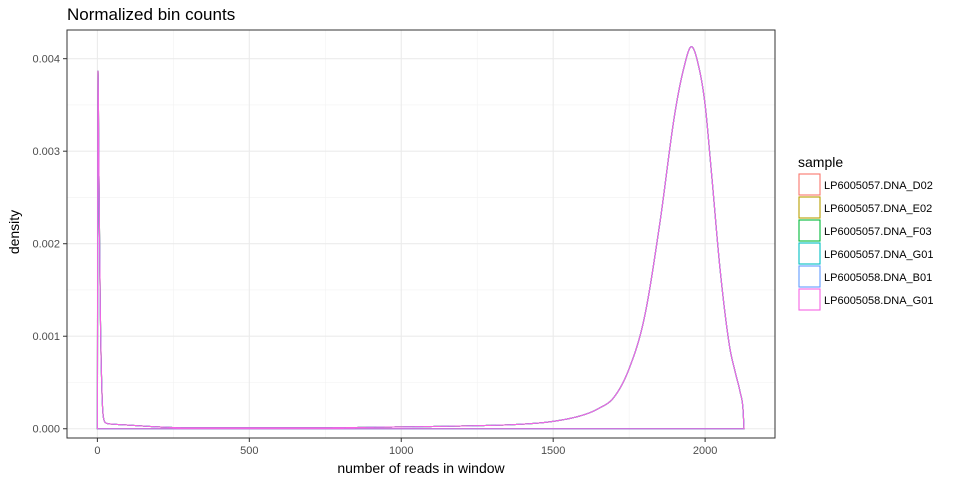 This screenshot has height=480, width=960. What do you see at coordinates (97, 451) in the screenshot?
I see `x-tick-label: 0` at bounding box center [97, 451].